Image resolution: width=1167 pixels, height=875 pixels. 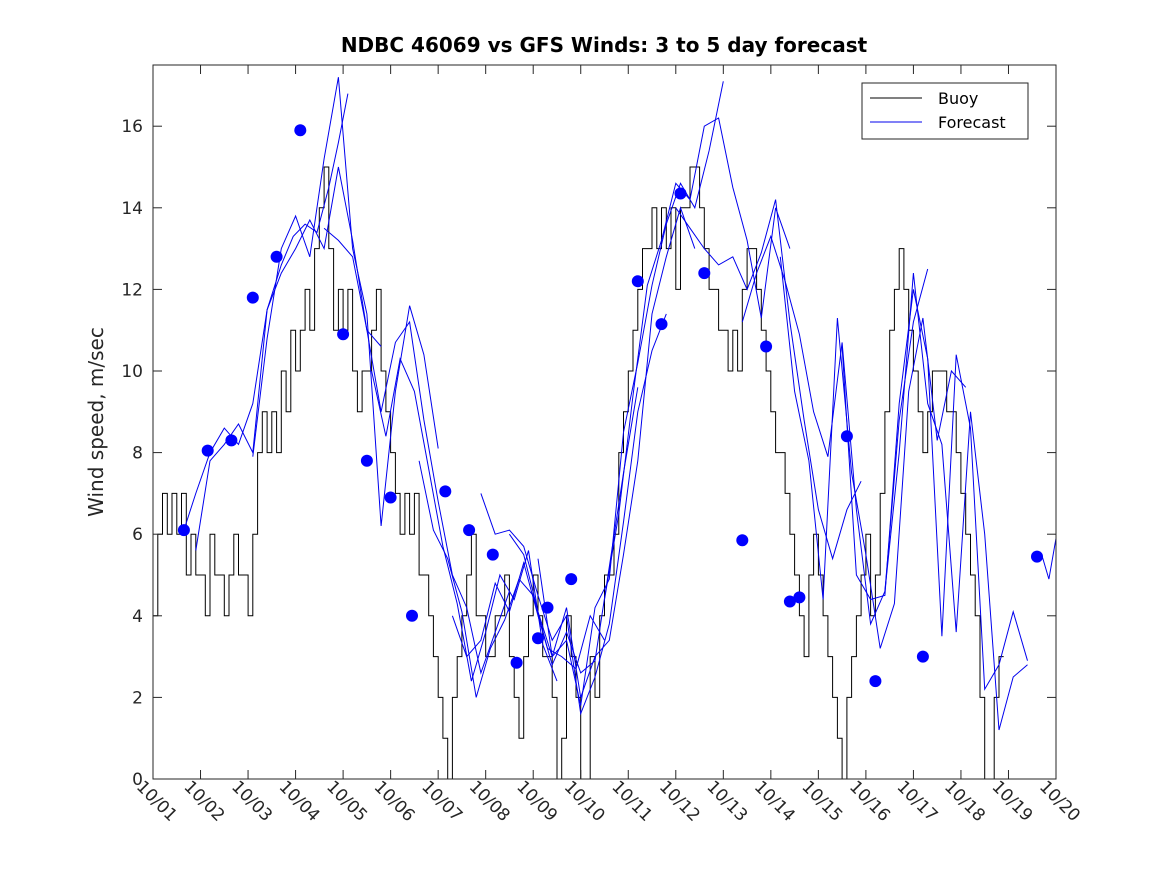 I want to click on y-axis-label: Wind speed, m/sec, so click(x=96, y=422).